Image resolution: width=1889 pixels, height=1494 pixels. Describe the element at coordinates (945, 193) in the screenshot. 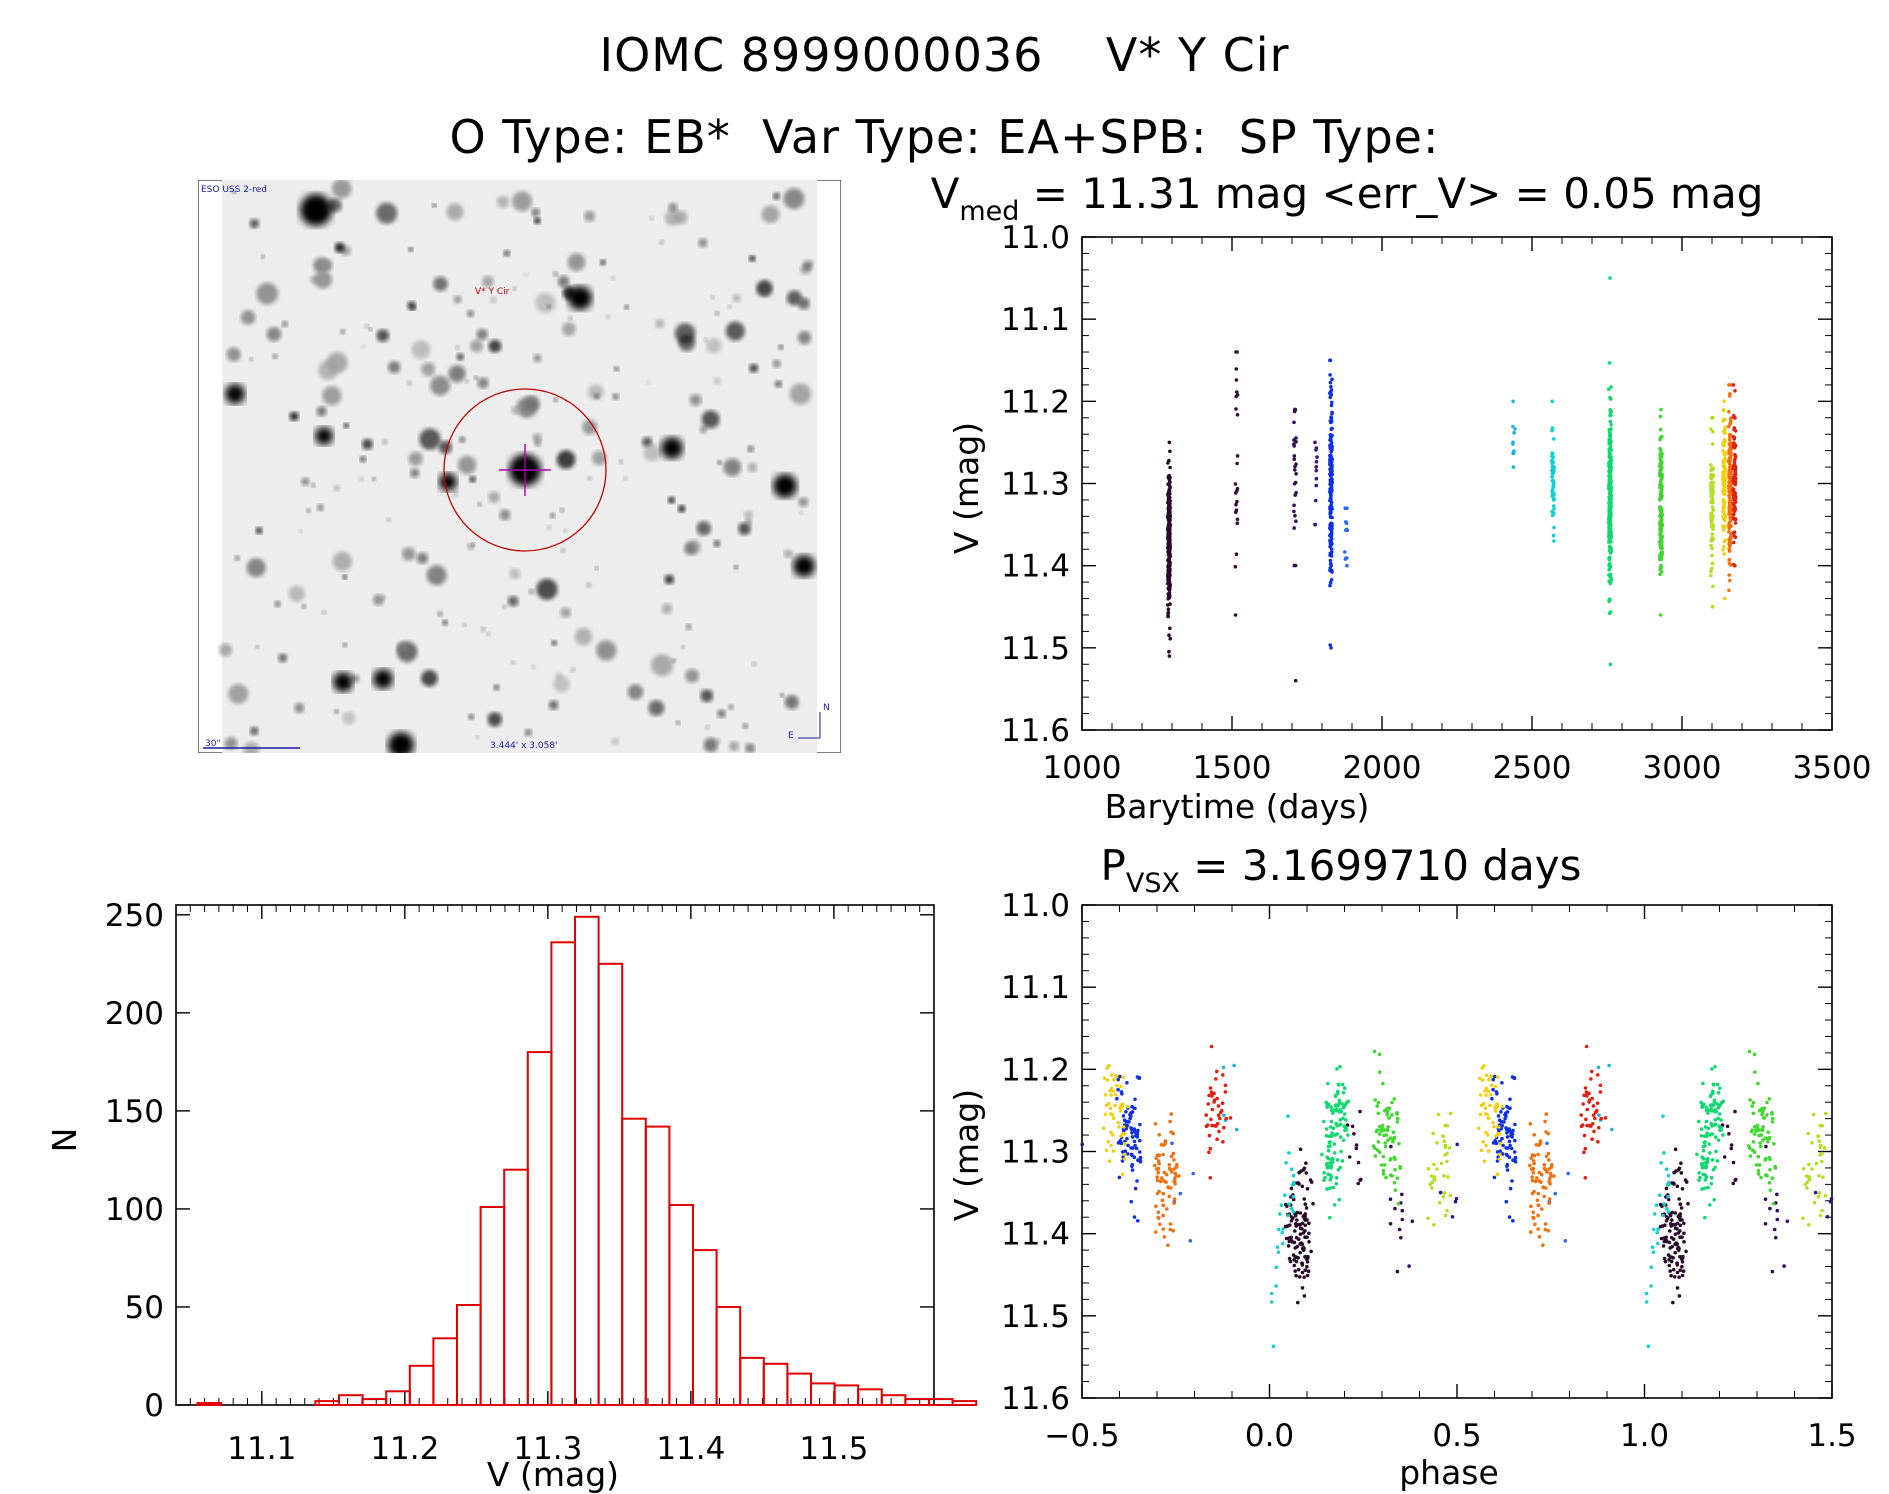

I see `light-curve-title-main: V` at that location.